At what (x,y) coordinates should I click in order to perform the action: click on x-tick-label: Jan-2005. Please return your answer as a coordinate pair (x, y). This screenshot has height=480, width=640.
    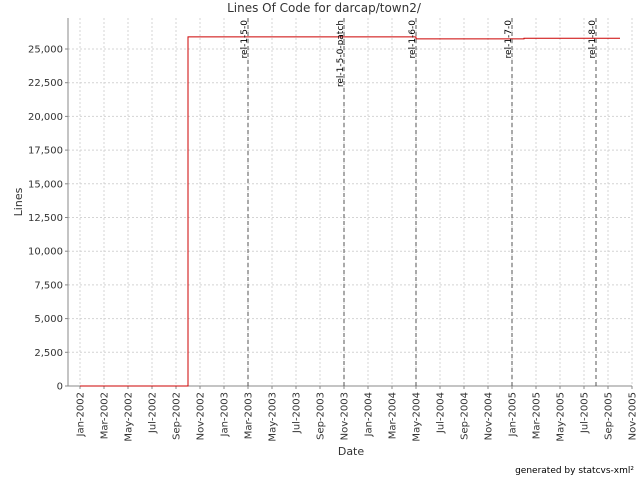
    Looking at the image, I should click on (513, 414).